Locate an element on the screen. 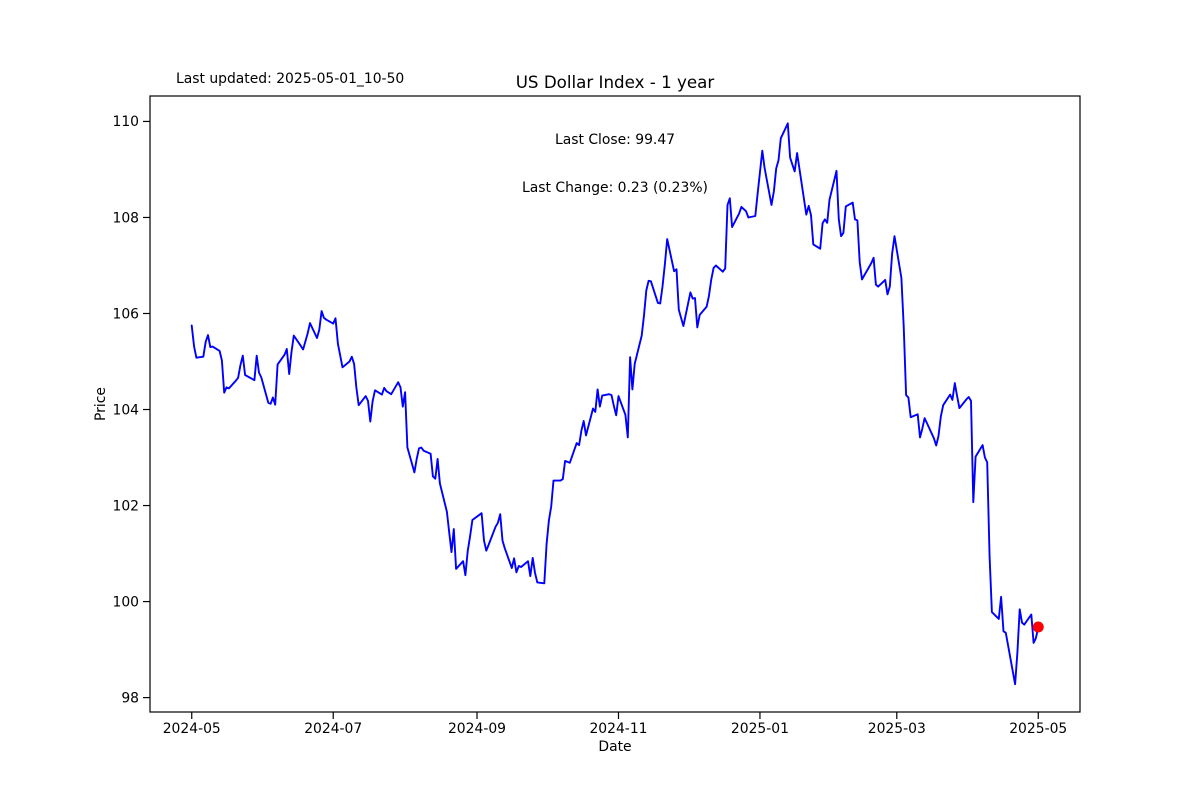  chart-title: US Dollar Index - 1 year is located at coordinates (615, 82).